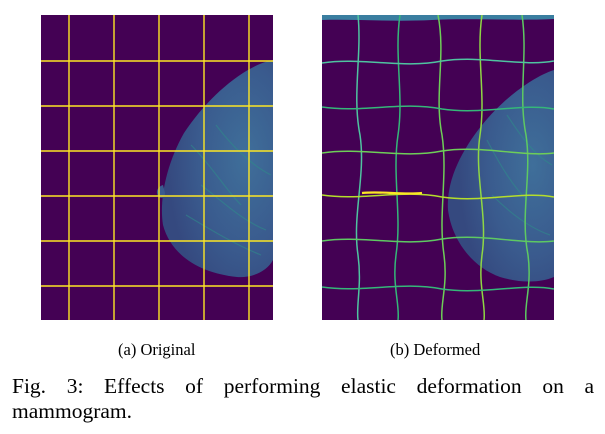 This screenshot has width=605, height=434. What do you see at coordinates (392, 193) in the screenshot?
I see `bright-grid-highlight` at bounding box center [392, 193].